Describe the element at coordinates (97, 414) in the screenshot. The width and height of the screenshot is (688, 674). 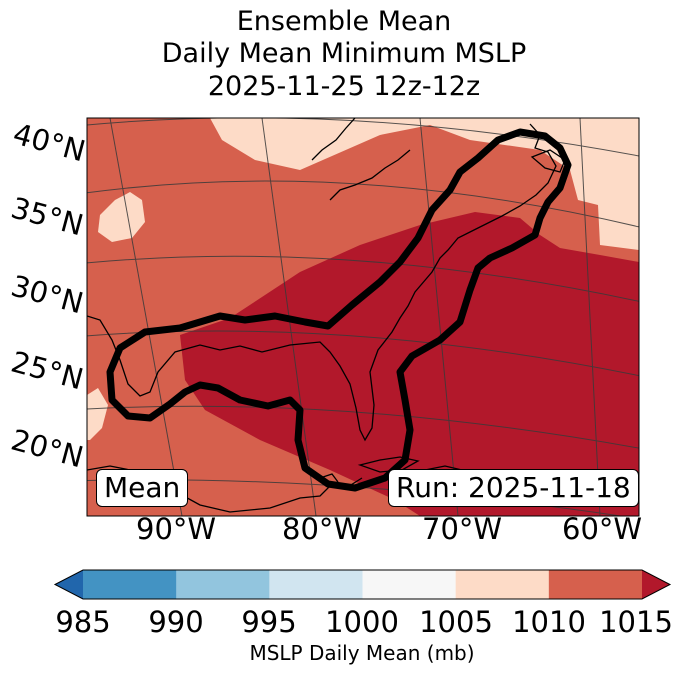
I see `field-1005-1010-west` at that location.